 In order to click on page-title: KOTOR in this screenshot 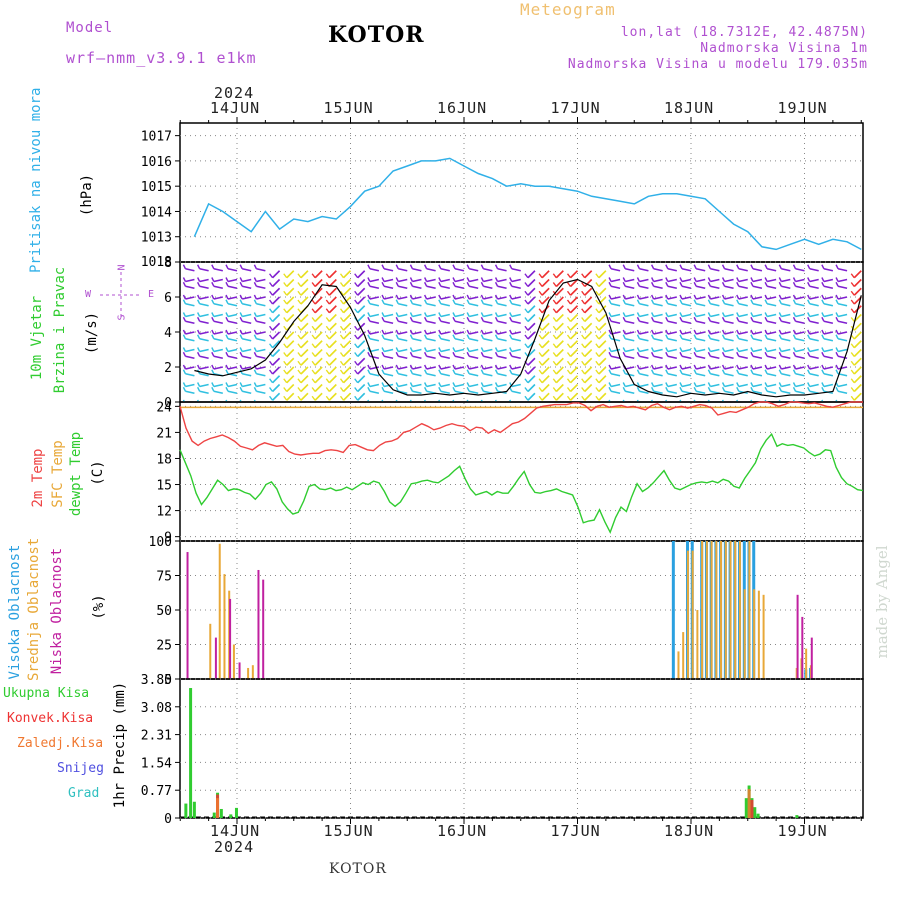, I will do `click(376, 35)`.